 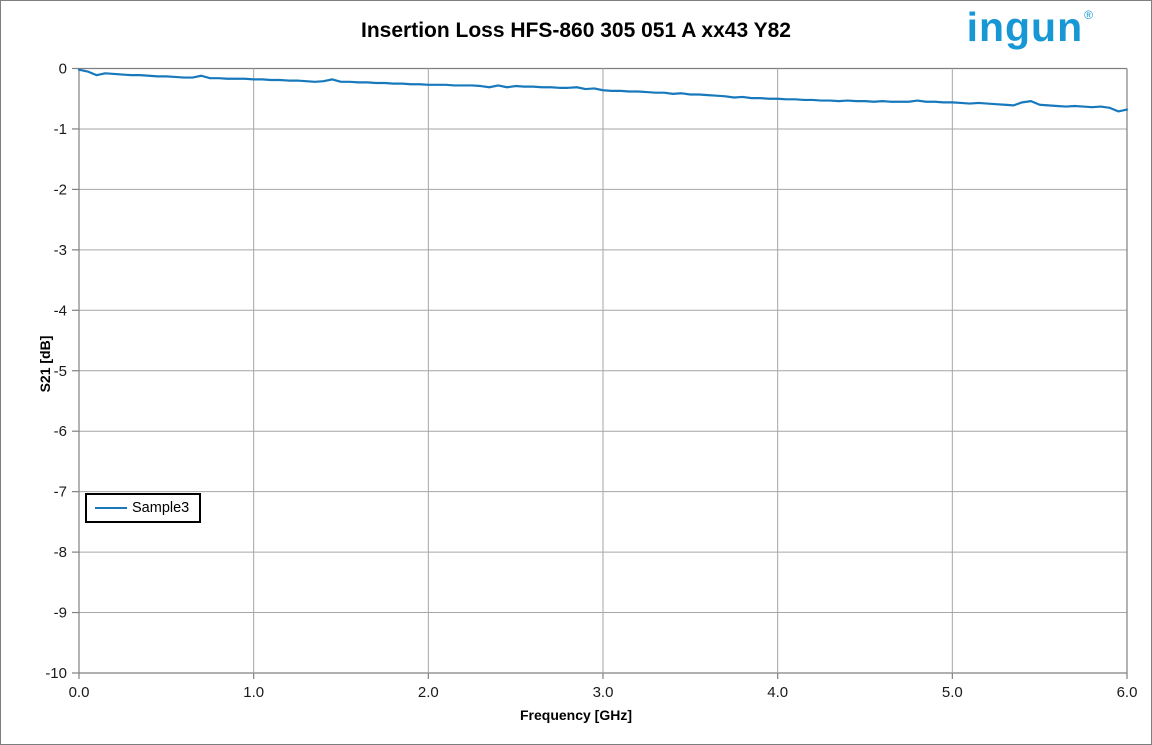 What do you see at coordinates (1089, 15) in the screenshot?
I see `registered-trademark-icon: ®` at bounding box center [1089, 15].